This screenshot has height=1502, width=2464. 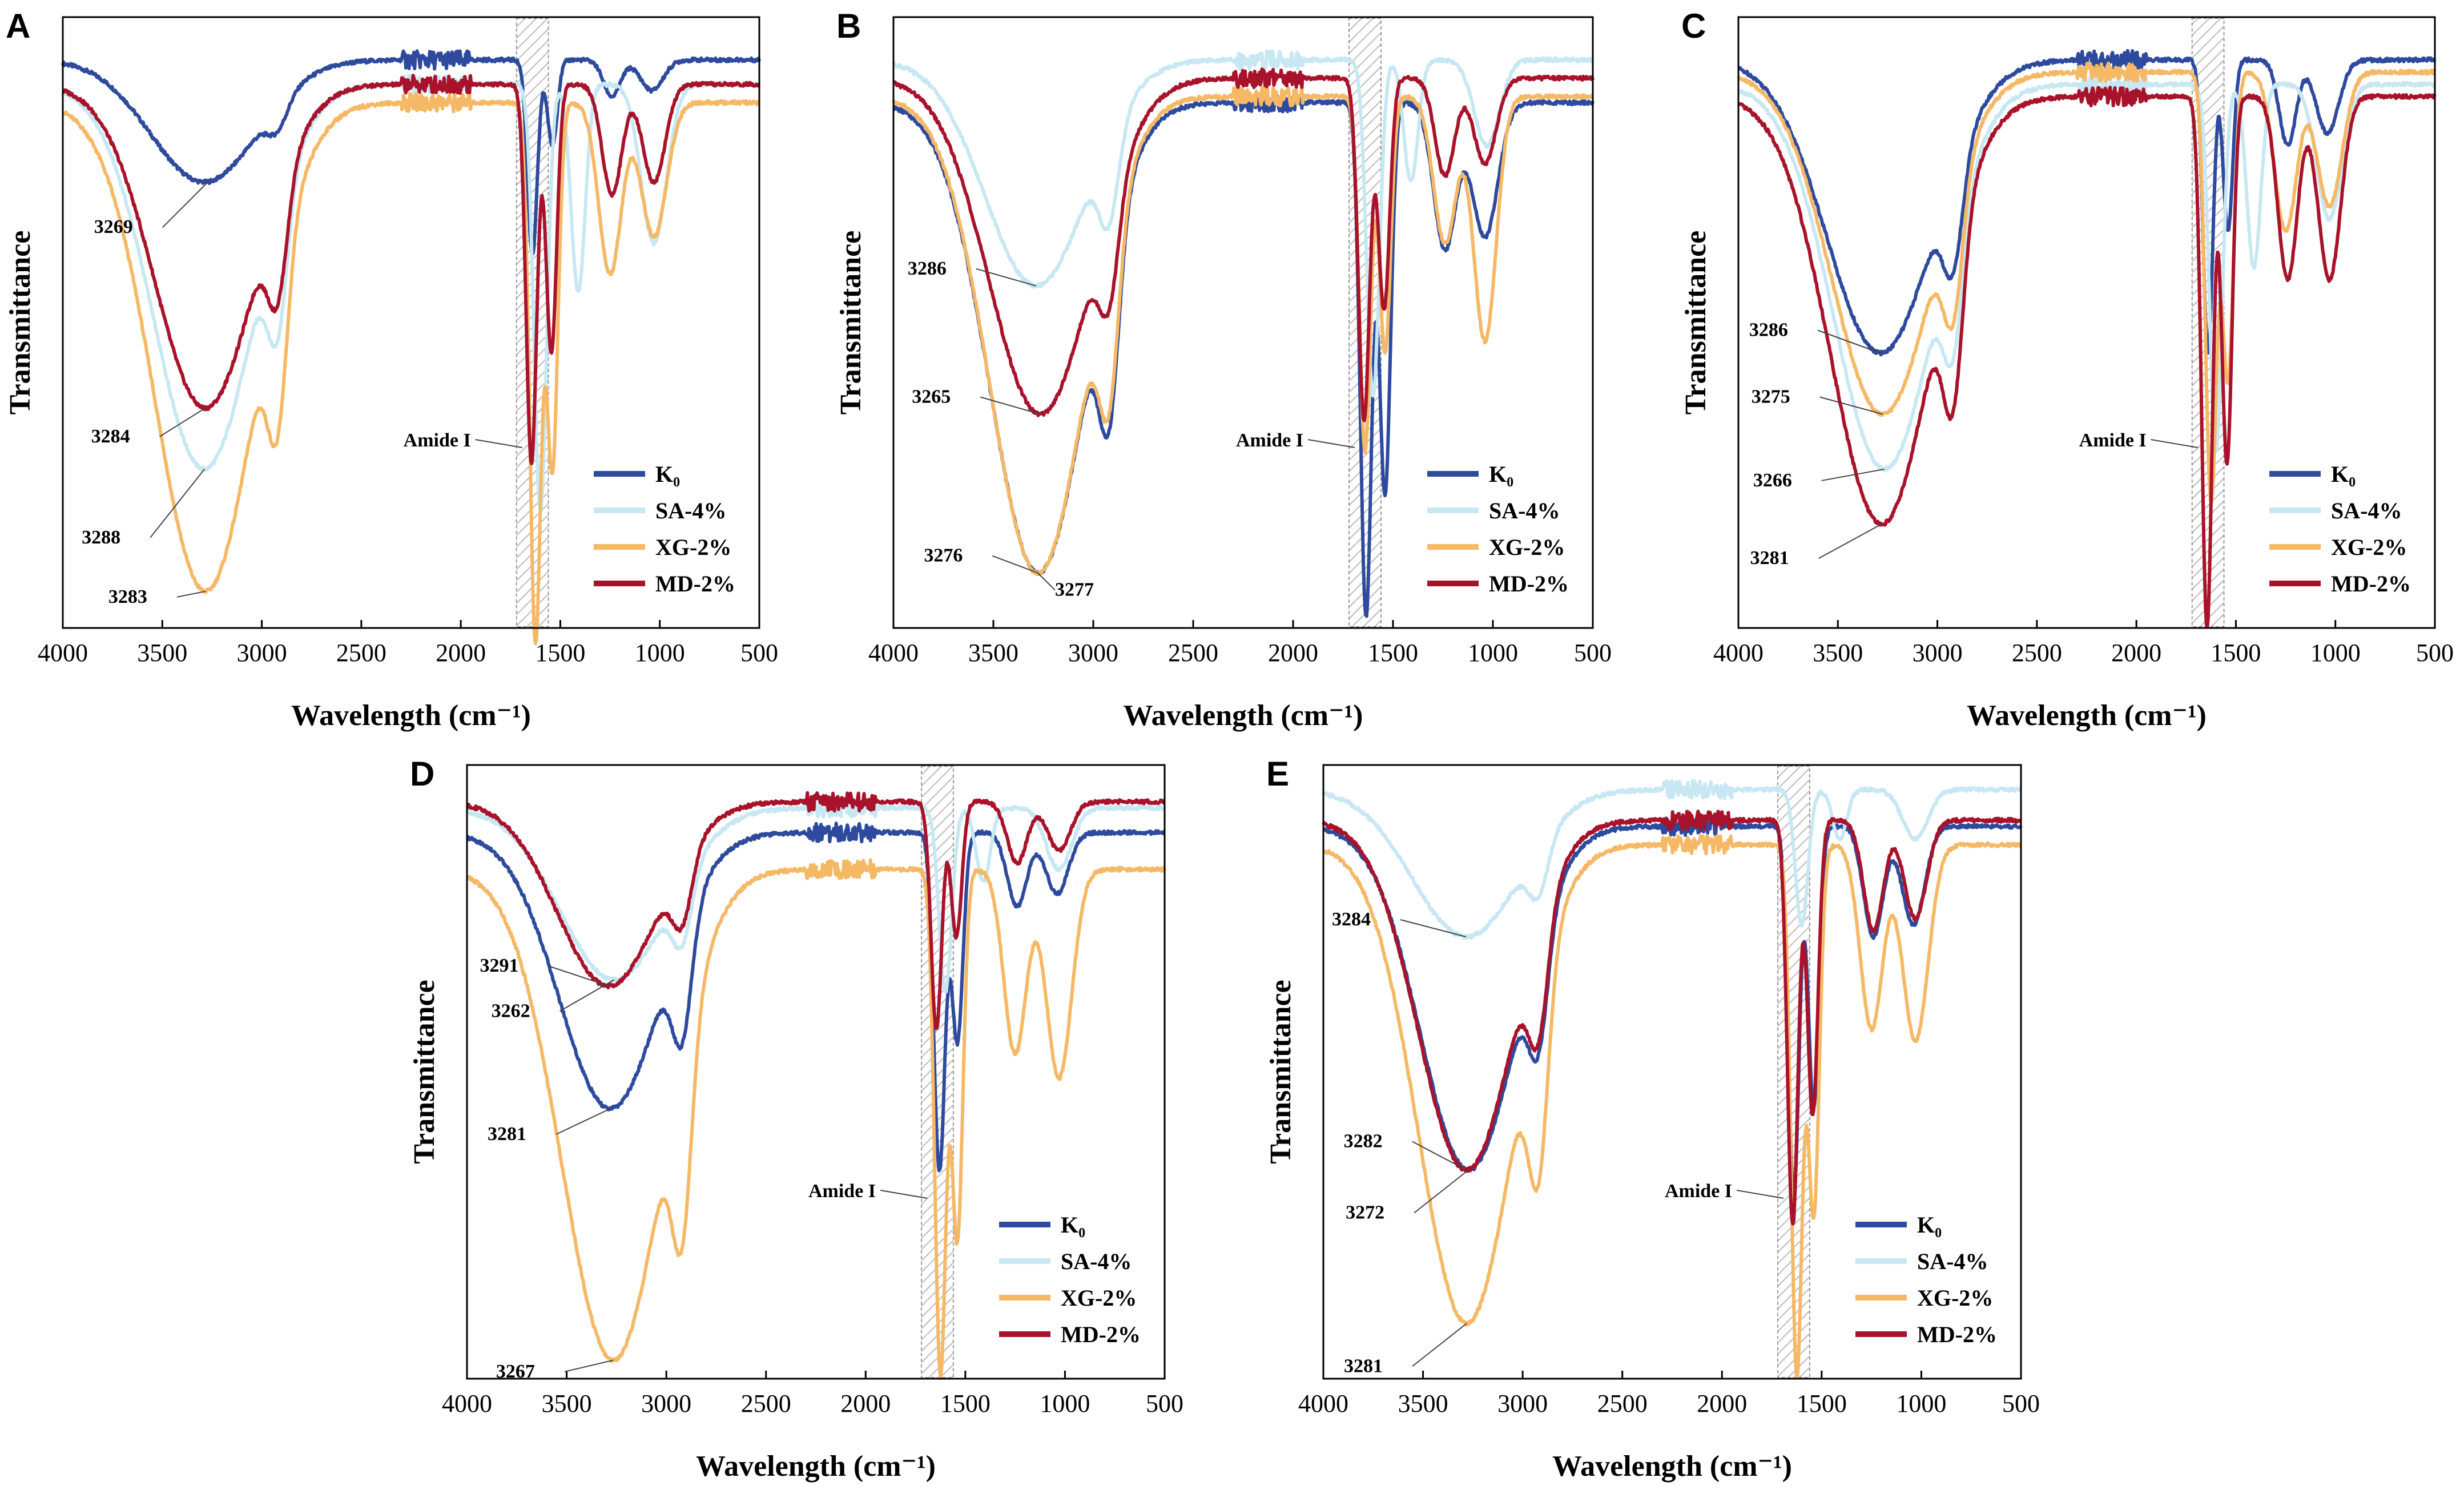 I want to click on peak-label: 3276, so click(x=943, y=555).